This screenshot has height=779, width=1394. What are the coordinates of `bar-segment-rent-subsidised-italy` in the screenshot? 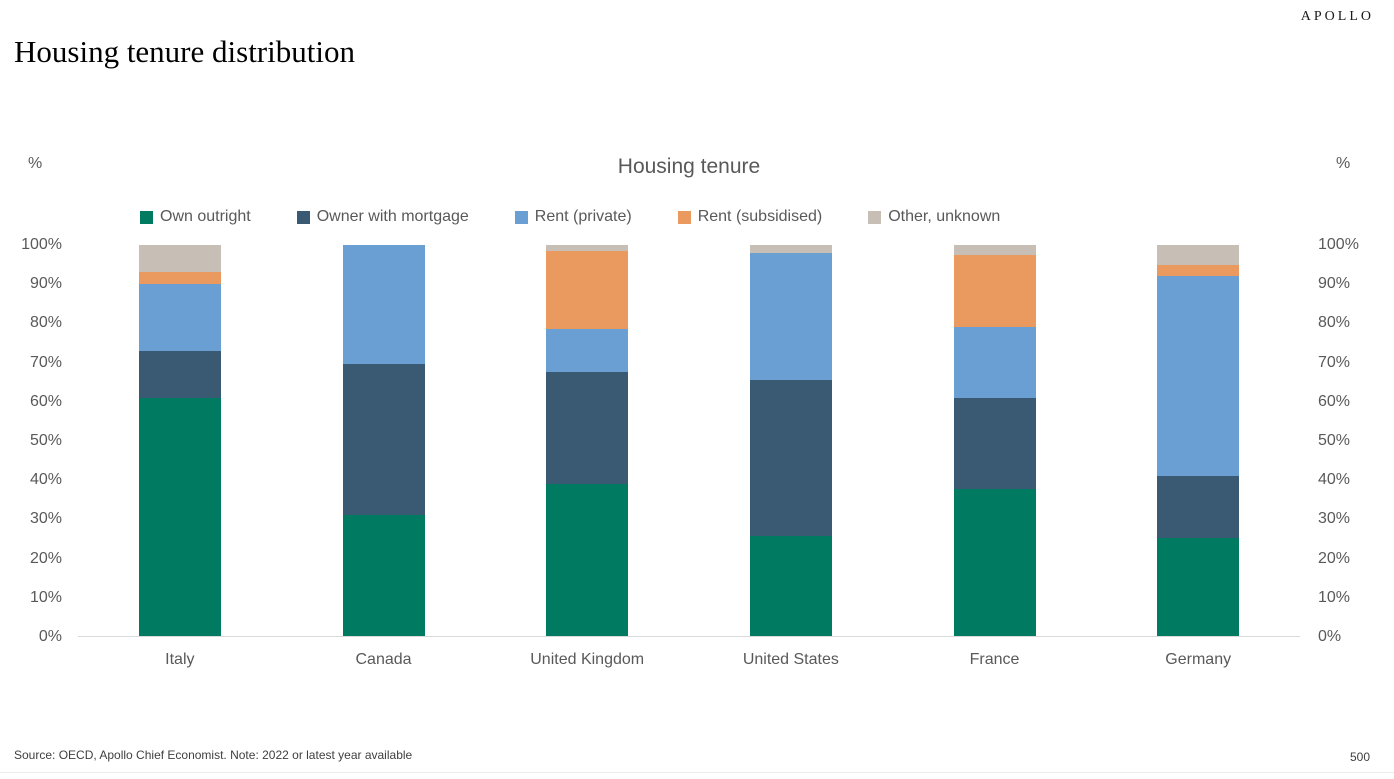 It's located at (179, 278).